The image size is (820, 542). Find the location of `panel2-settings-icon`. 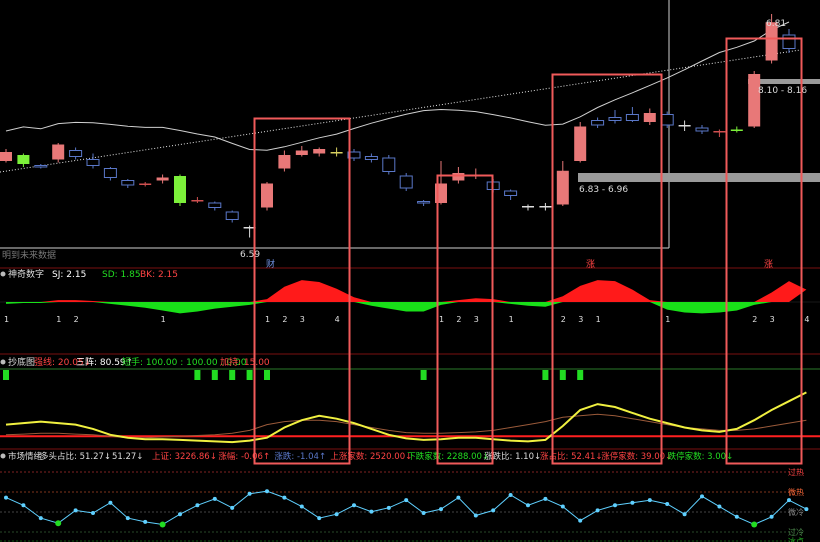

panel2-settings-icon is located at coordinates (3, 362).